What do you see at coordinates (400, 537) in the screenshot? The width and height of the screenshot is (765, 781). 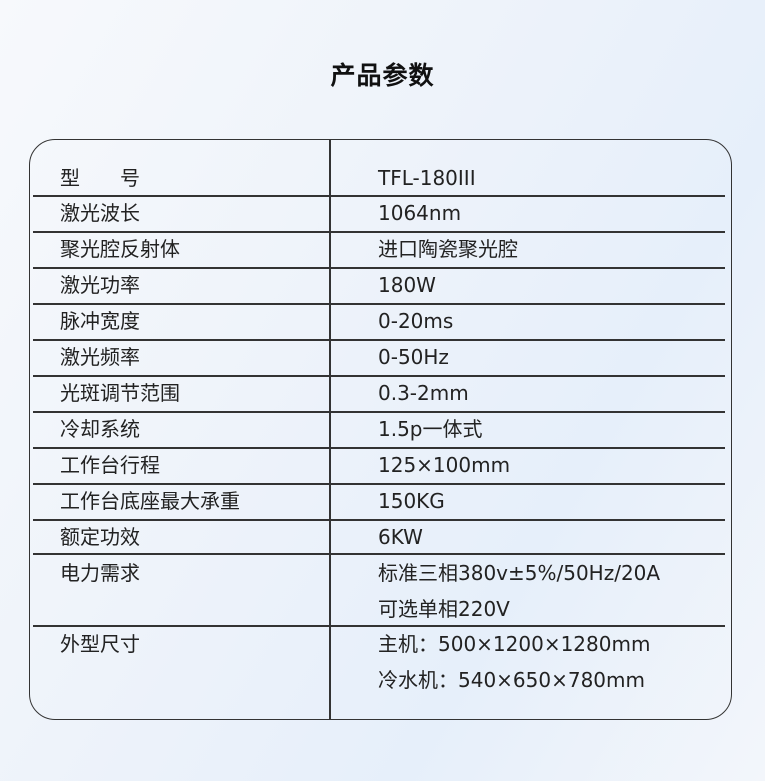 I see `spec-value: 6KW` at bounding box center [400, 537].